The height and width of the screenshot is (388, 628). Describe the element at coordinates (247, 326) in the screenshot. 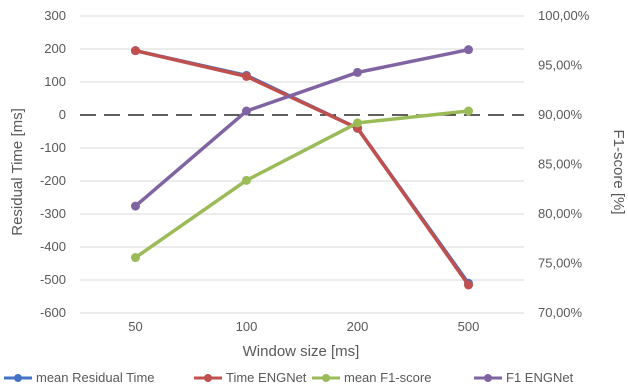

I see `x-tick-label: 100` at that location.